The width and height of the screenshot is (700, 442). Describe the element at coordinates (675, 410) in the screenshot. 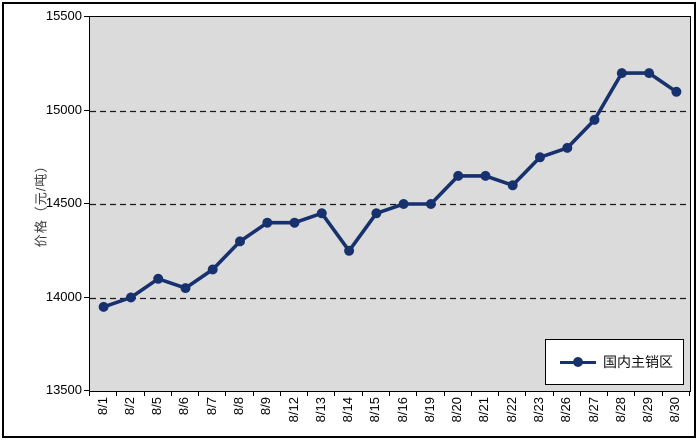

I see `x-axis-tick-label: 8/30` at that location.